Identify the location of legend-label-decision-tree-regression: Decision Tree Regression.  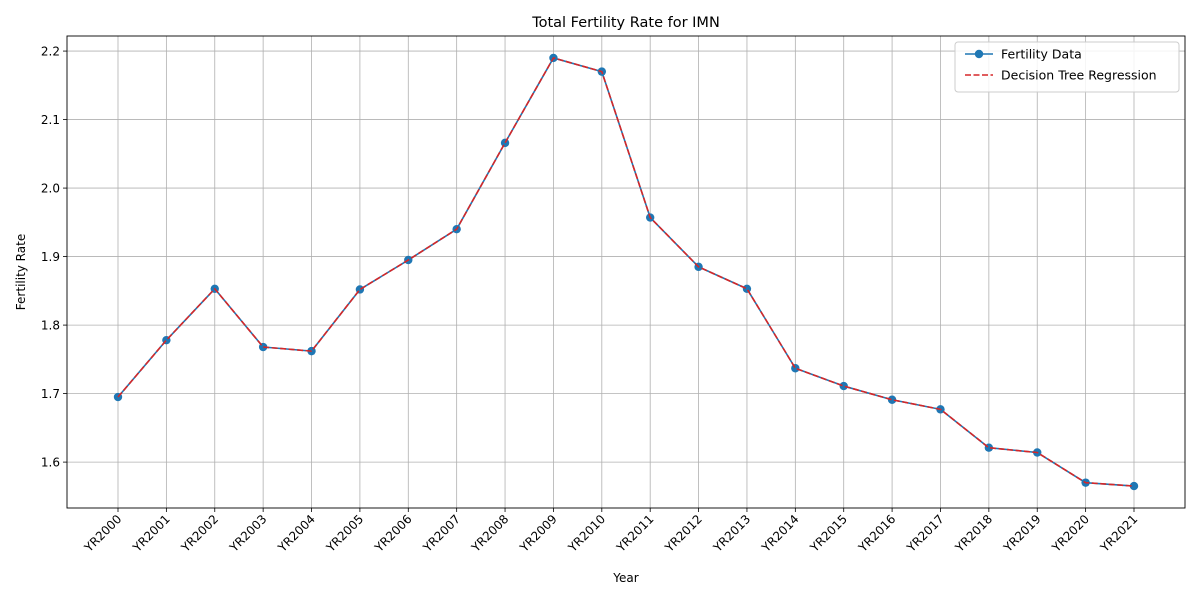
(1079, 75).